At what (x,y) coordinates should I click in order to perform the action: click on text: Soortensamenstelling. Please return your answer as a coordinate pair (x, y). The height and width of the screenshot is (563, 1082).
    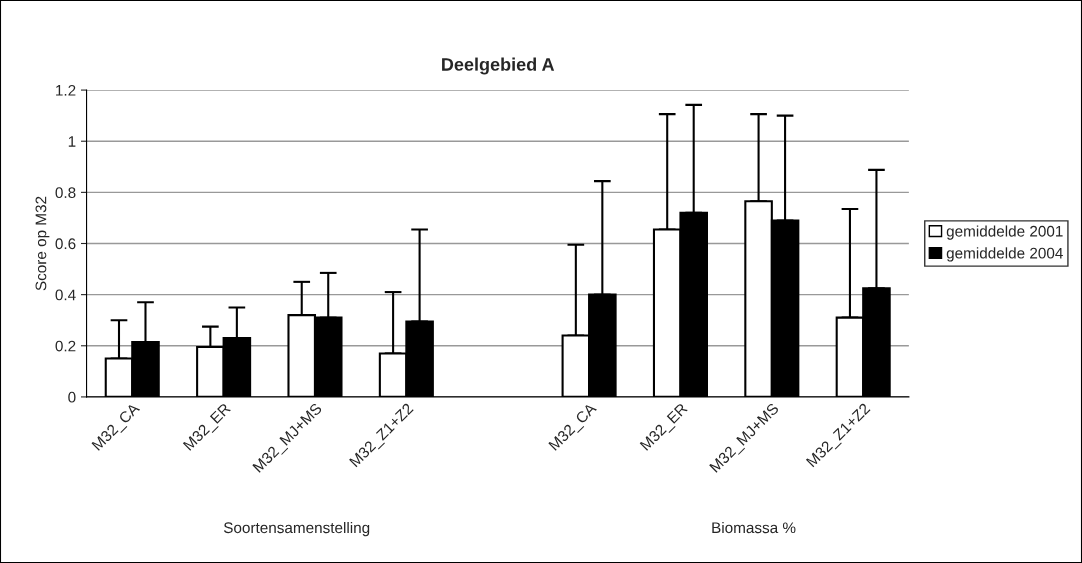
    Looking at the image, I should click on (296, 529).